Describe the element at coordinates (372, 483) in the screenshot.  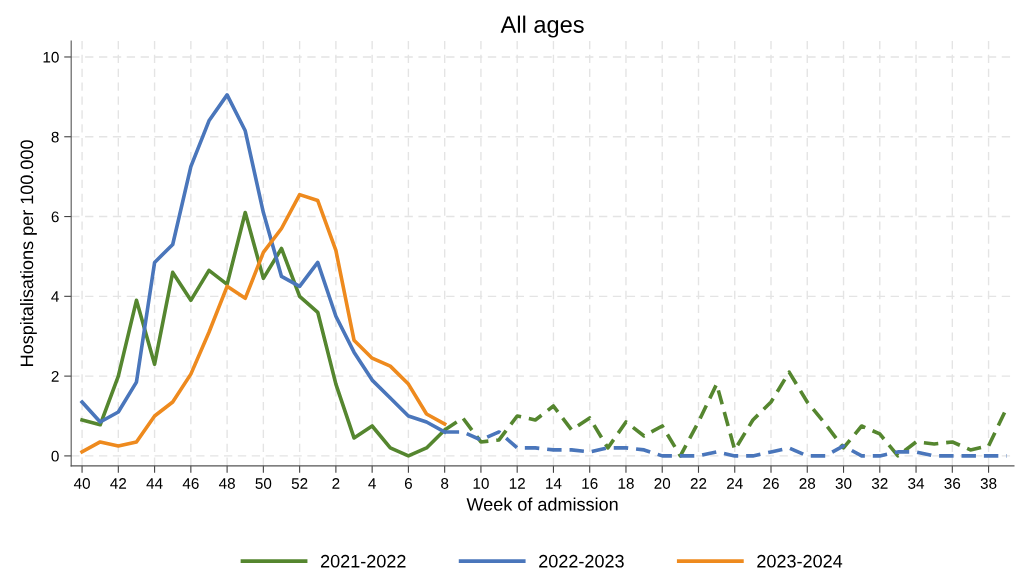
I see `x-tick-label: 4` at that location.